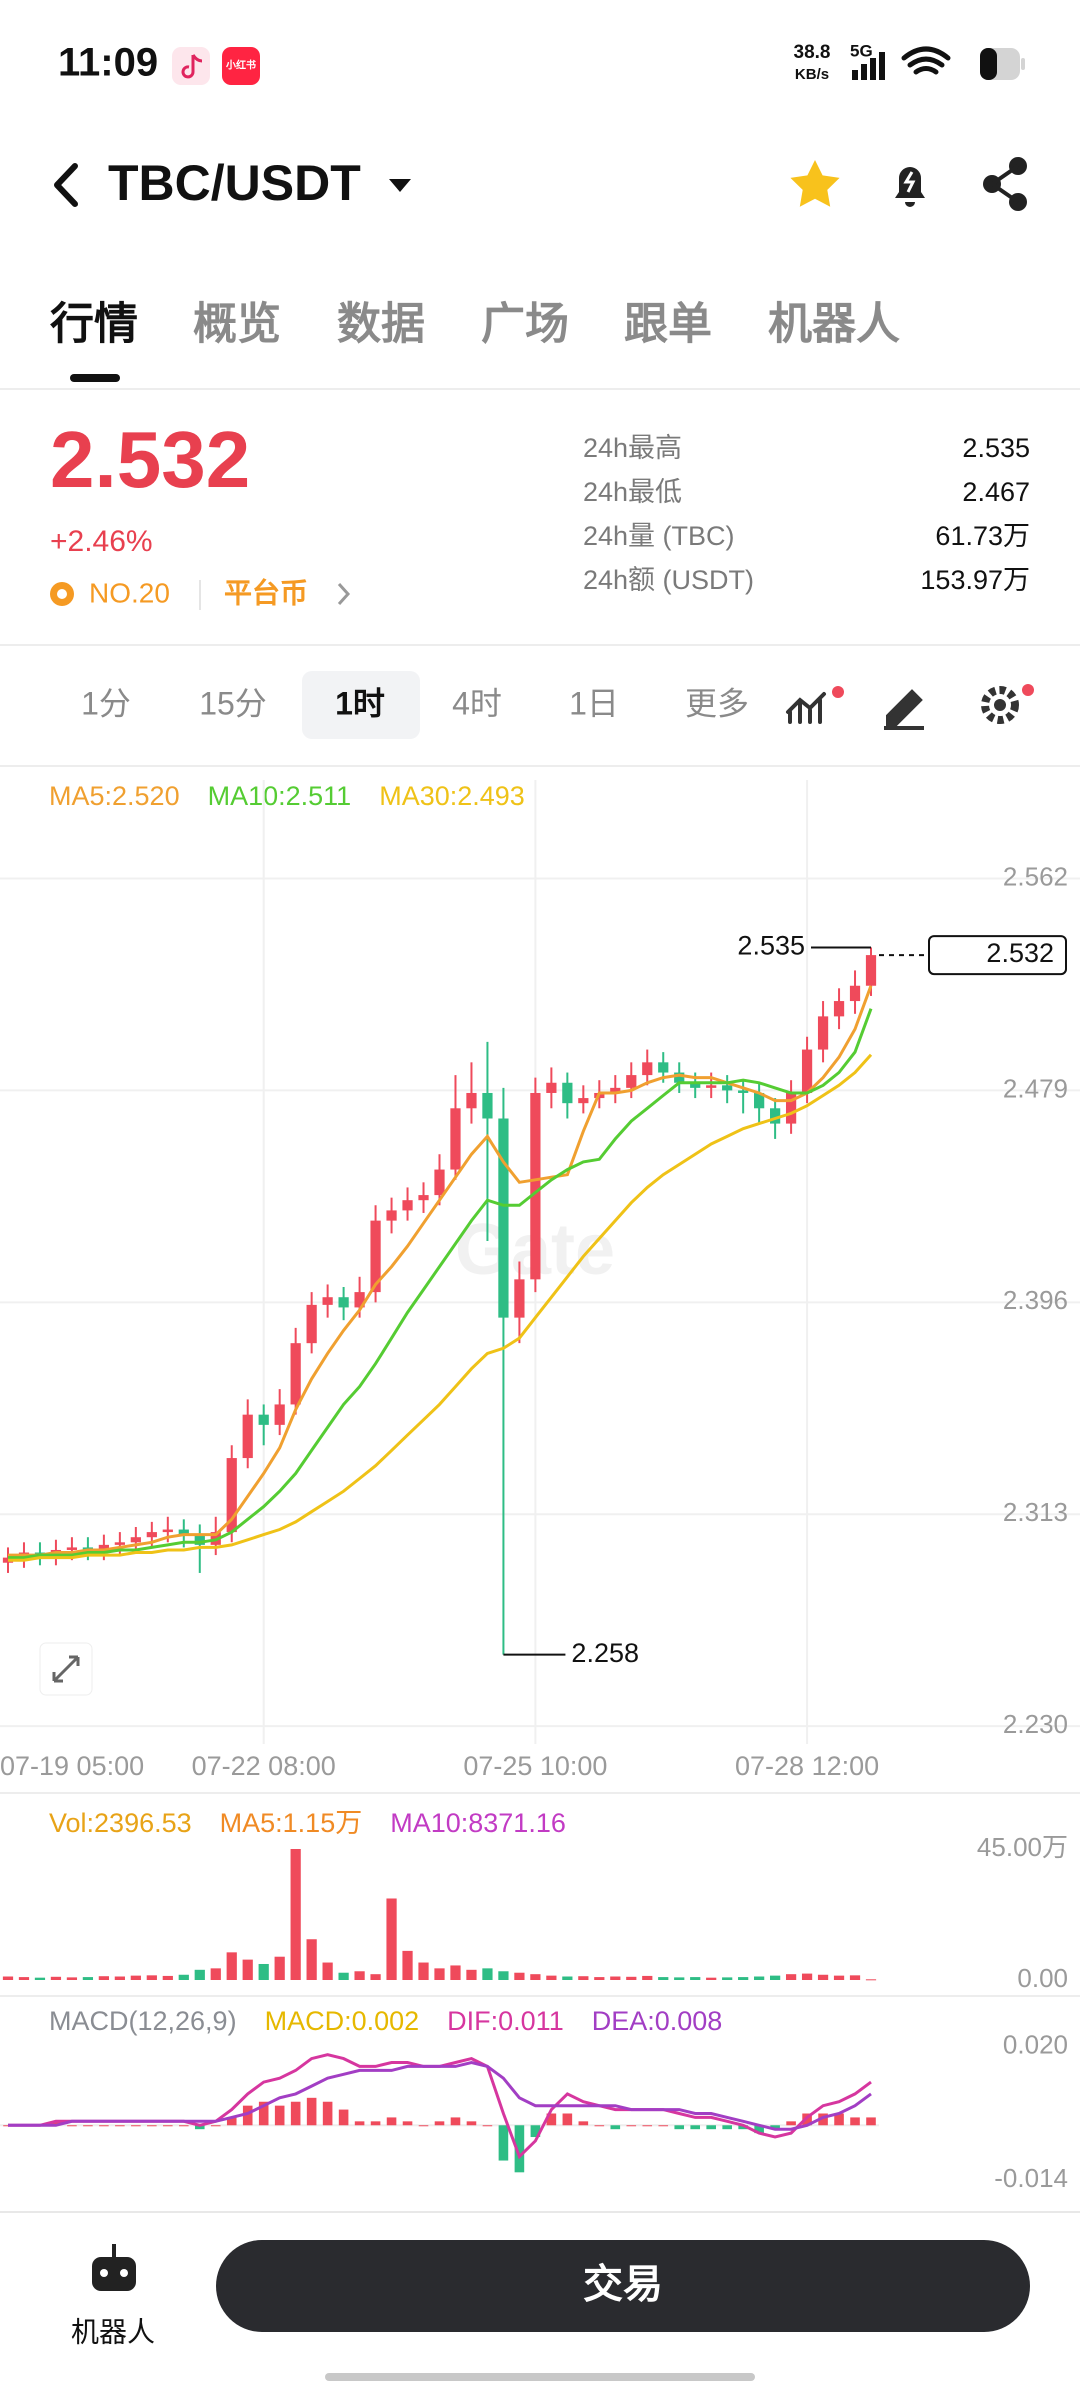 This screenshot has height=2392, width=1080. What do you see at coordinates (657, 2021) in the screenshot?
I see `legend-entry: DEA:0.008` at bounding box center [657, 2021].